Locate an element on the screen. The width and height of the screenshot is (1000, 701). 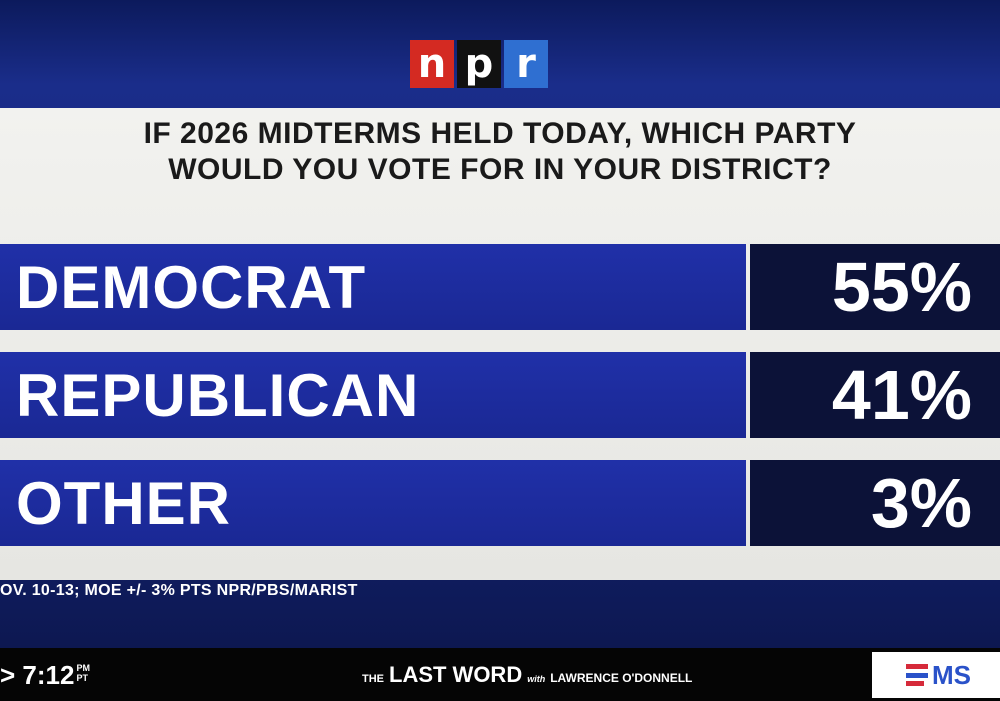
show-title-with: with is located at coordinates (536, 679).